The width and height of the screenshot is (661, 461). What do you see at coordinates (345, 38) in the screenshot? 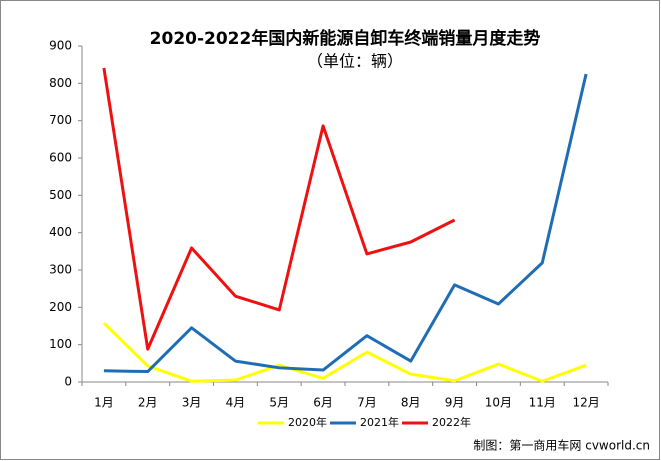
I see `chart-title: 2020-2022年国内新能源自卸车终端销量月度走势` at bounding box center [345, 38].